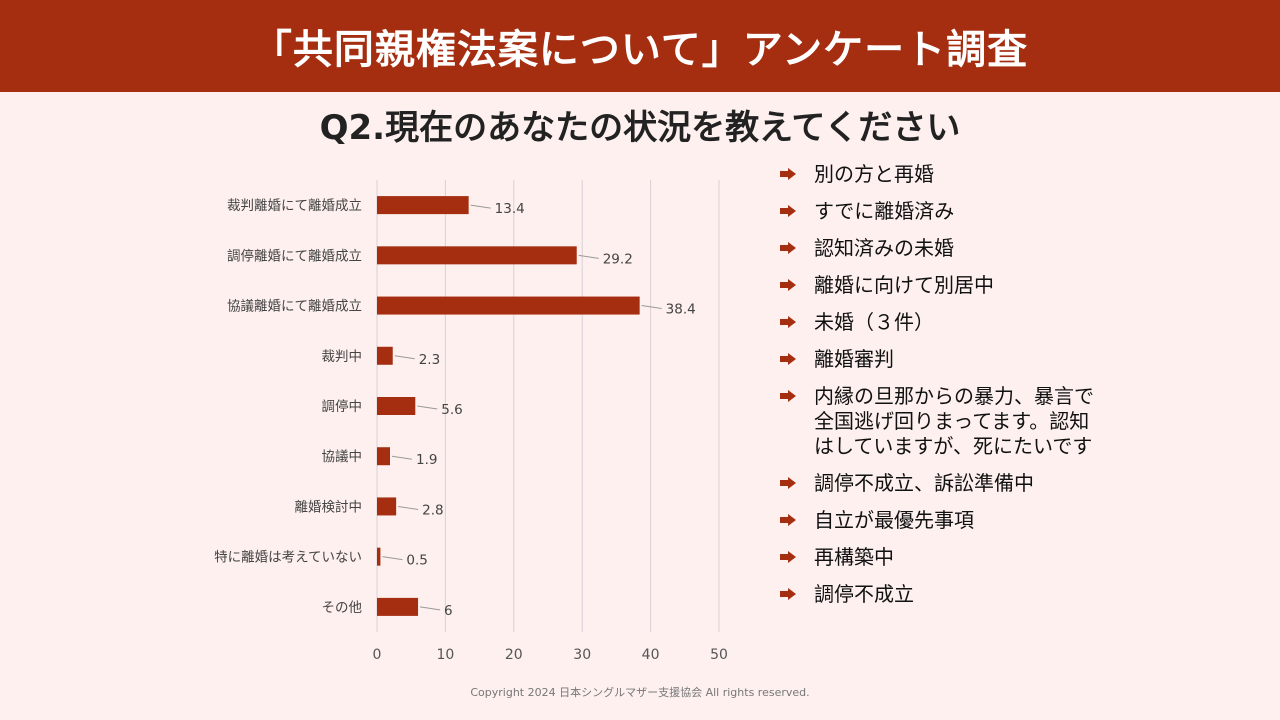 This screenshot has height=720, width=1280. What do you see at coordinates (681, 310) in the screenshot?
I see `data-label: 38.4` at bounding box center [681, 310].